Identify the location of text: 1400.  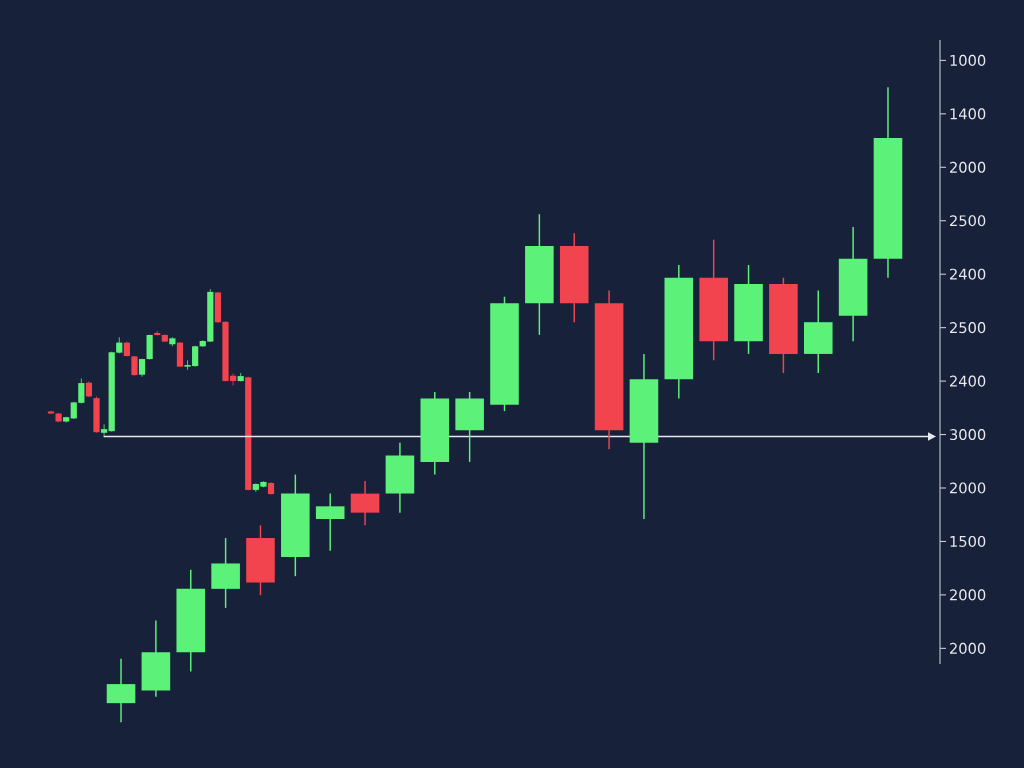
(968, 114).